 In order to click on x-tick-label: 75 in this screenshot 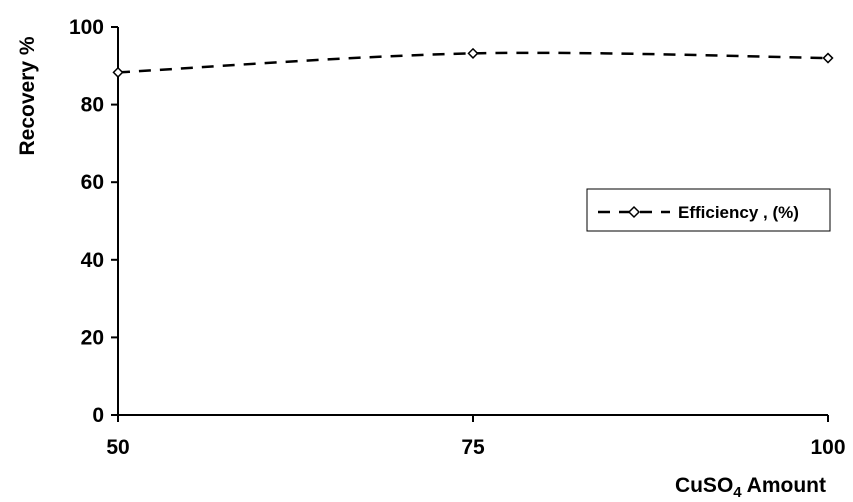, I will do `click(473, 447)`.